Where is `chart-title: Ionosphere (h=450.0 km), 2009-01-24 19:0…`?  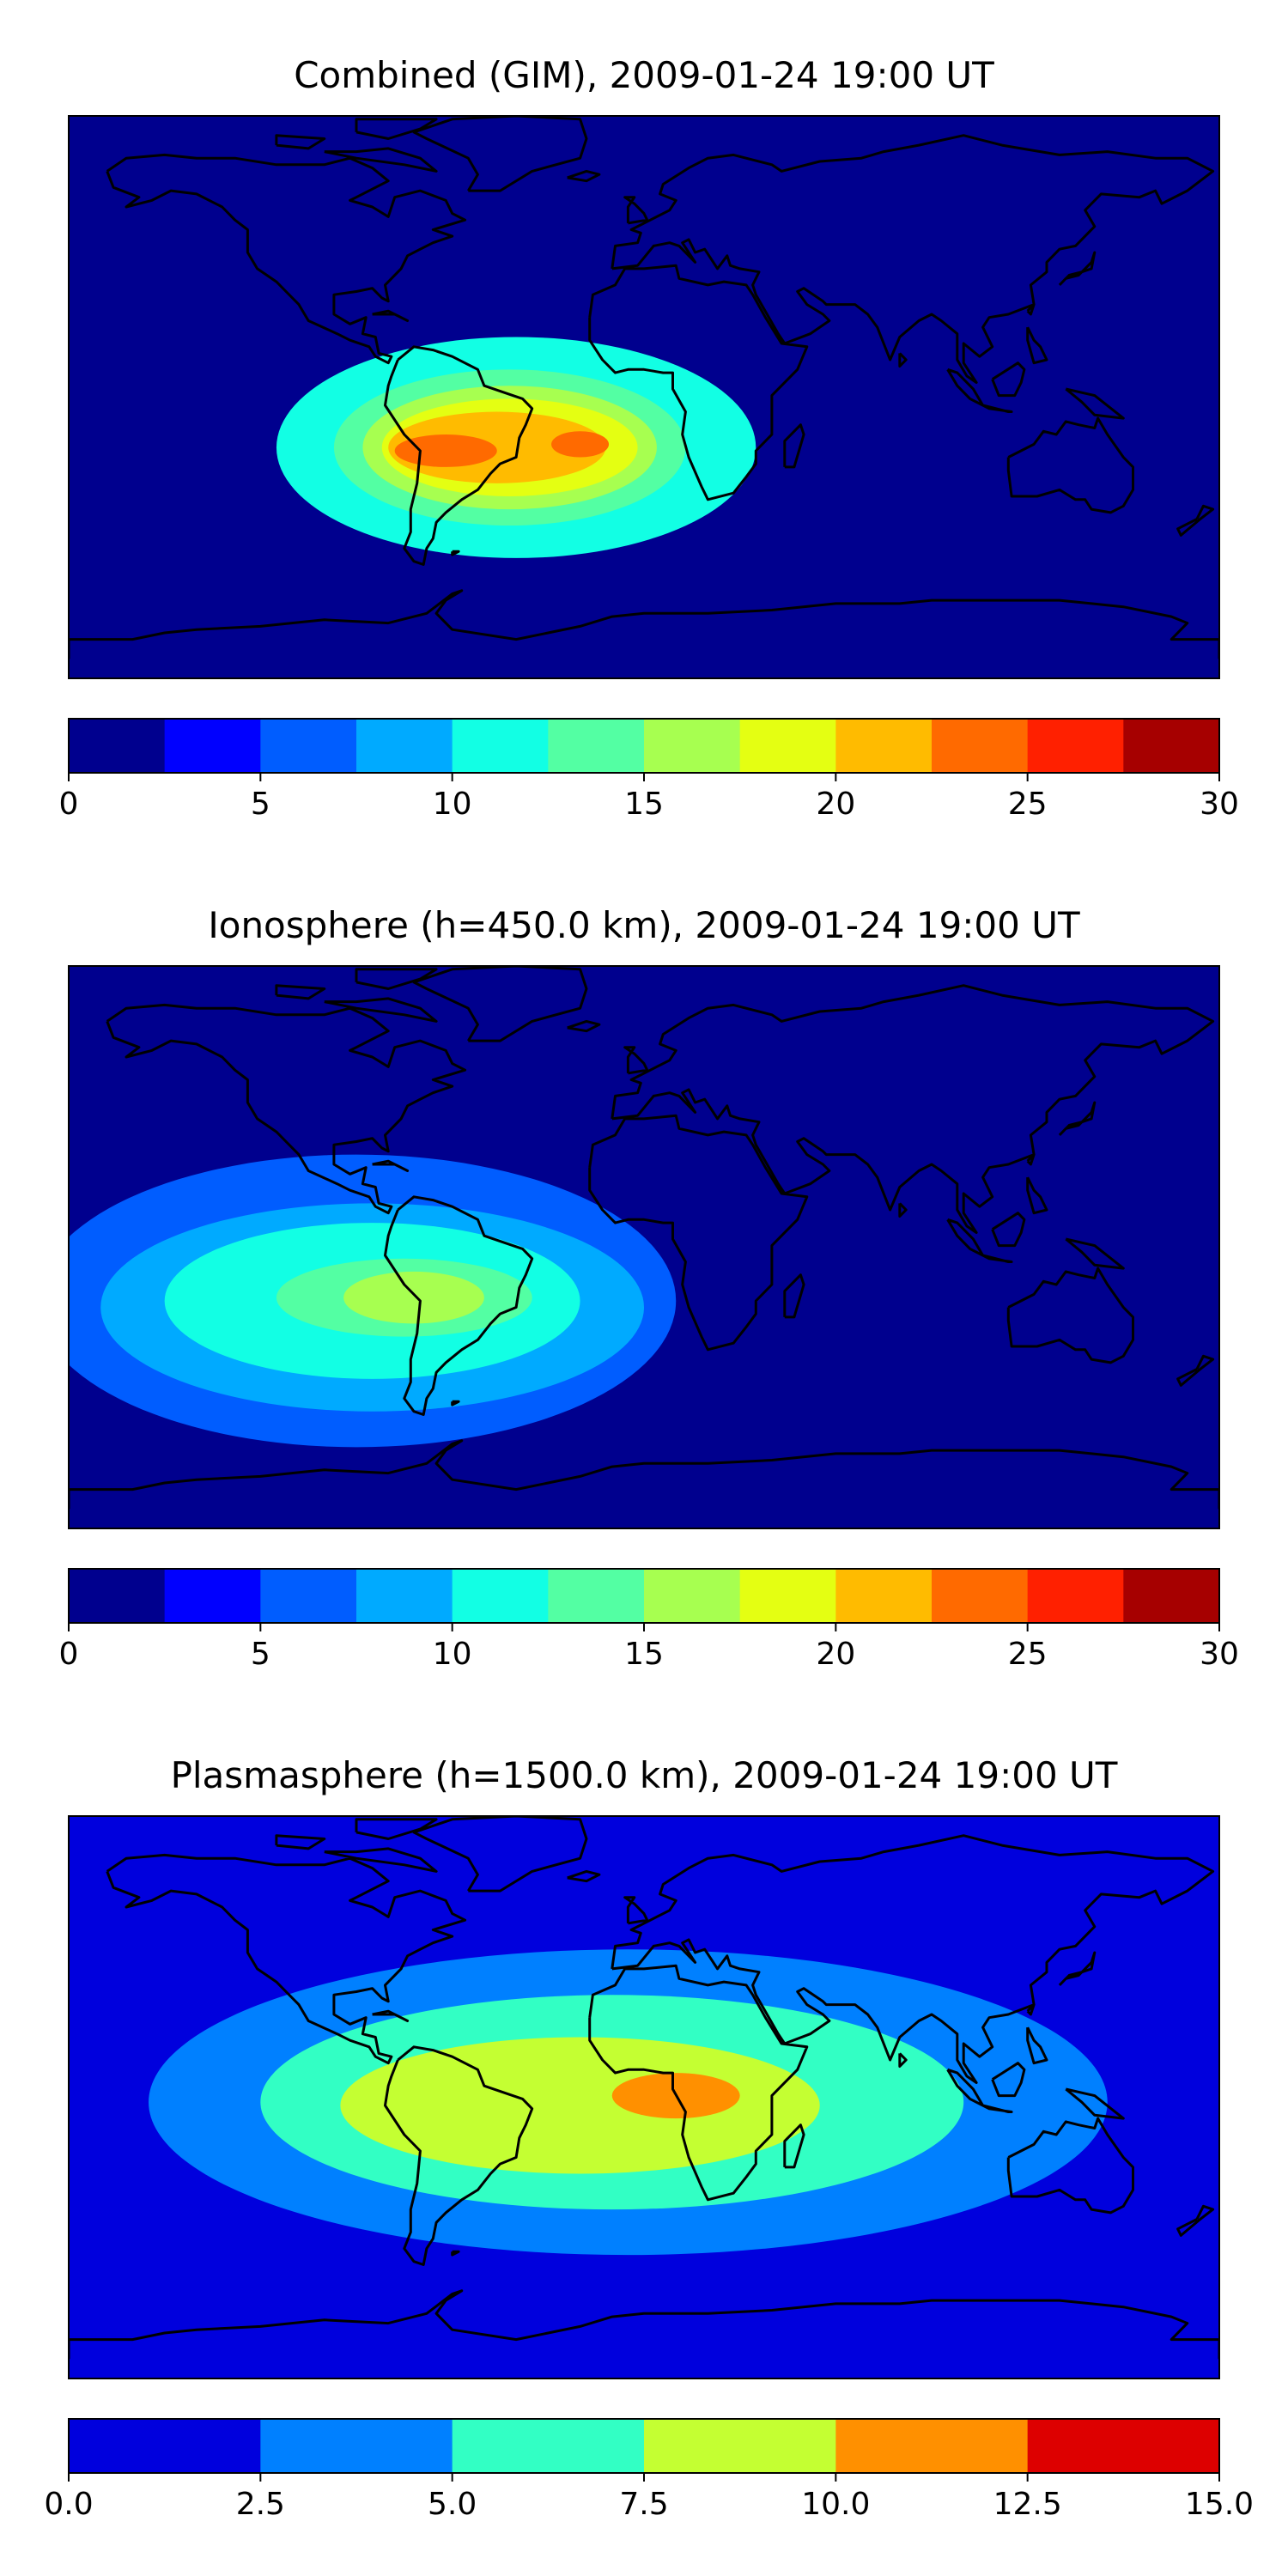
chart-title: Ionosphere (h=450.0 km), 2009-01-24 19:0… is located at coordinates (644, 925).